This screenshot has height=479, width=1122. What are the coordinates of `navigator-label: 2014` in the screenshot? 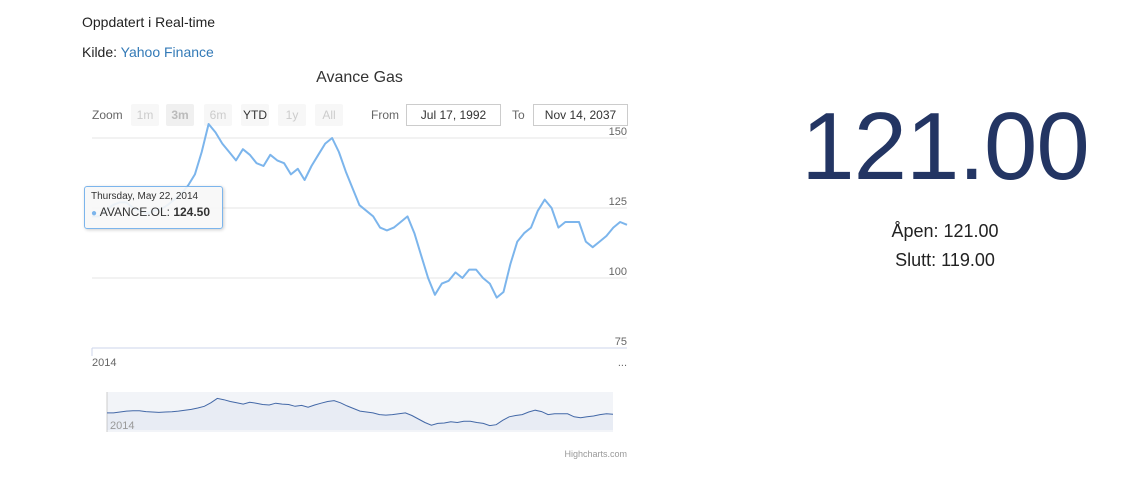 It's located at (122, 426).